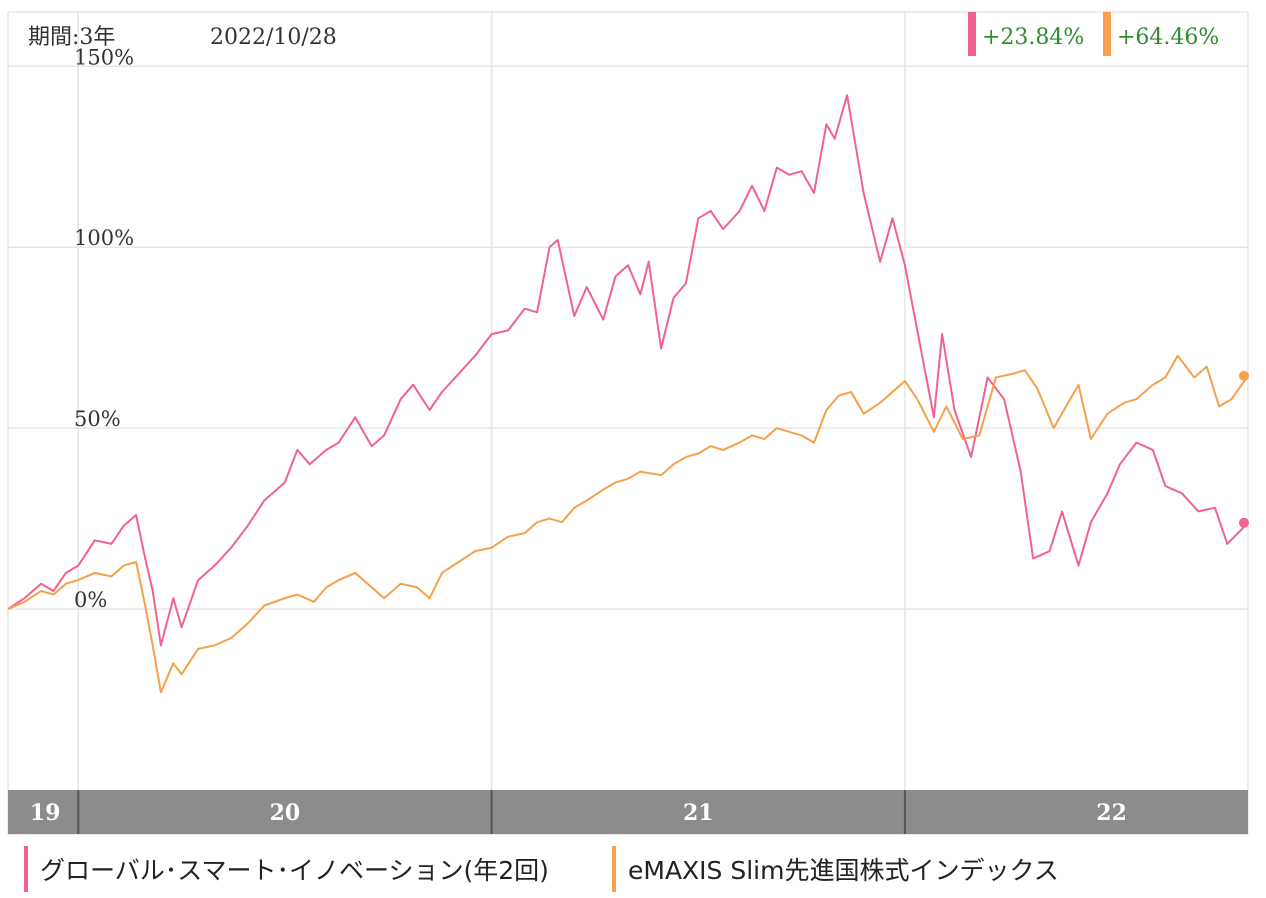  I want to click on x-tick-label: 22, so click(1111, 813).